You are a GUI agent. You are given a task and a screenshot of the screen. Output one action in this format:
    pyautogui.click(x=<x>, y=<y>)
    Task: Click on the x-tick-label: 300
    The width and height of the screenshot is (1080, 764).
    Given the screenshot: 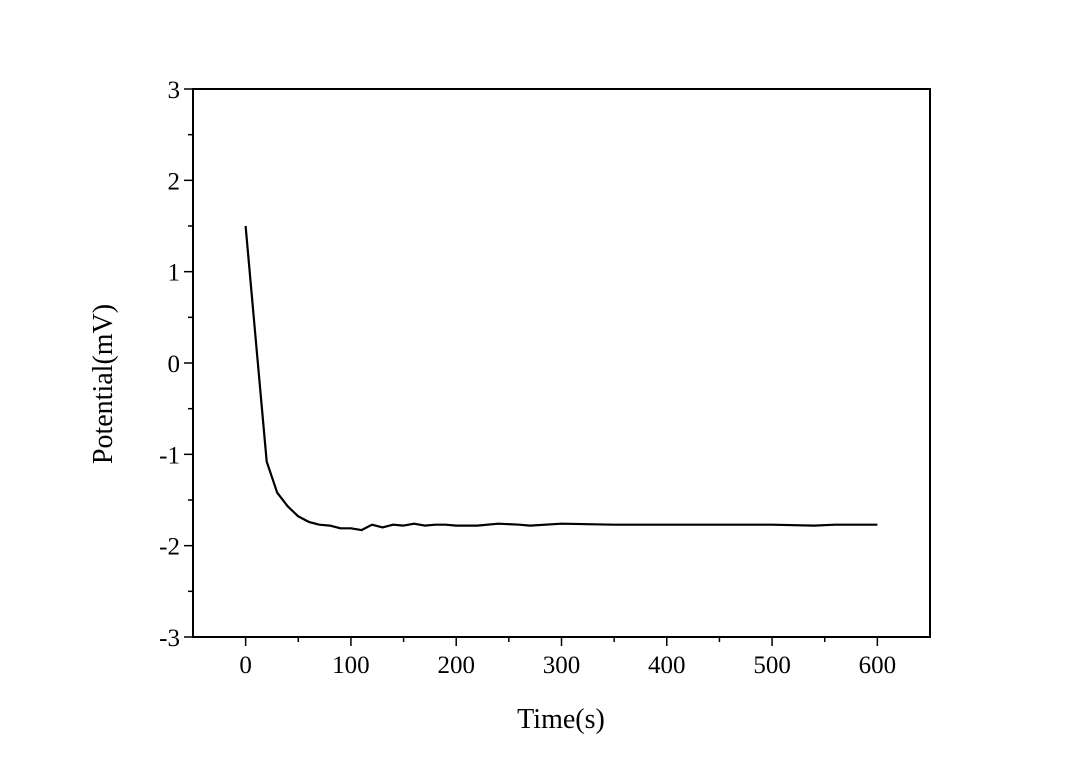 What is the action you would take?
    pyautogui.click(x=562, y=665)
    